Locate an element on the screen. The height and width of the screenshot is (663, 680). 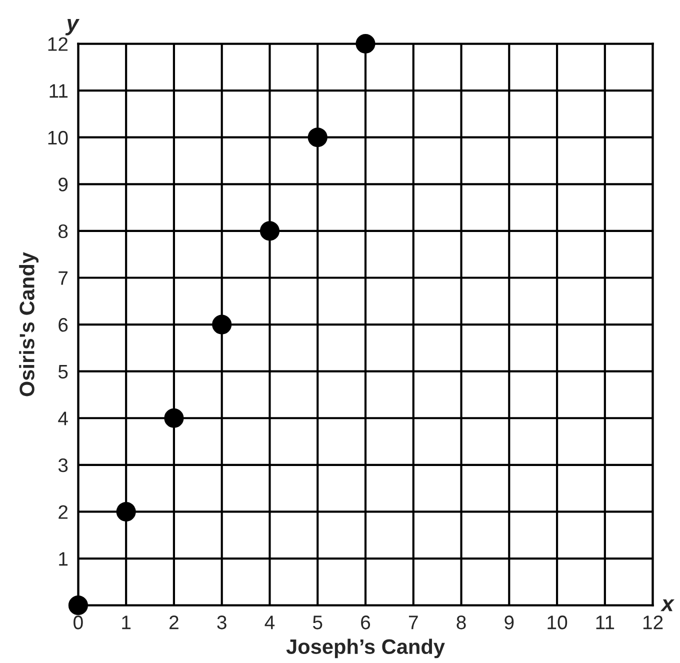
x-tick-label: 7 is located at coordinates (413, 623).